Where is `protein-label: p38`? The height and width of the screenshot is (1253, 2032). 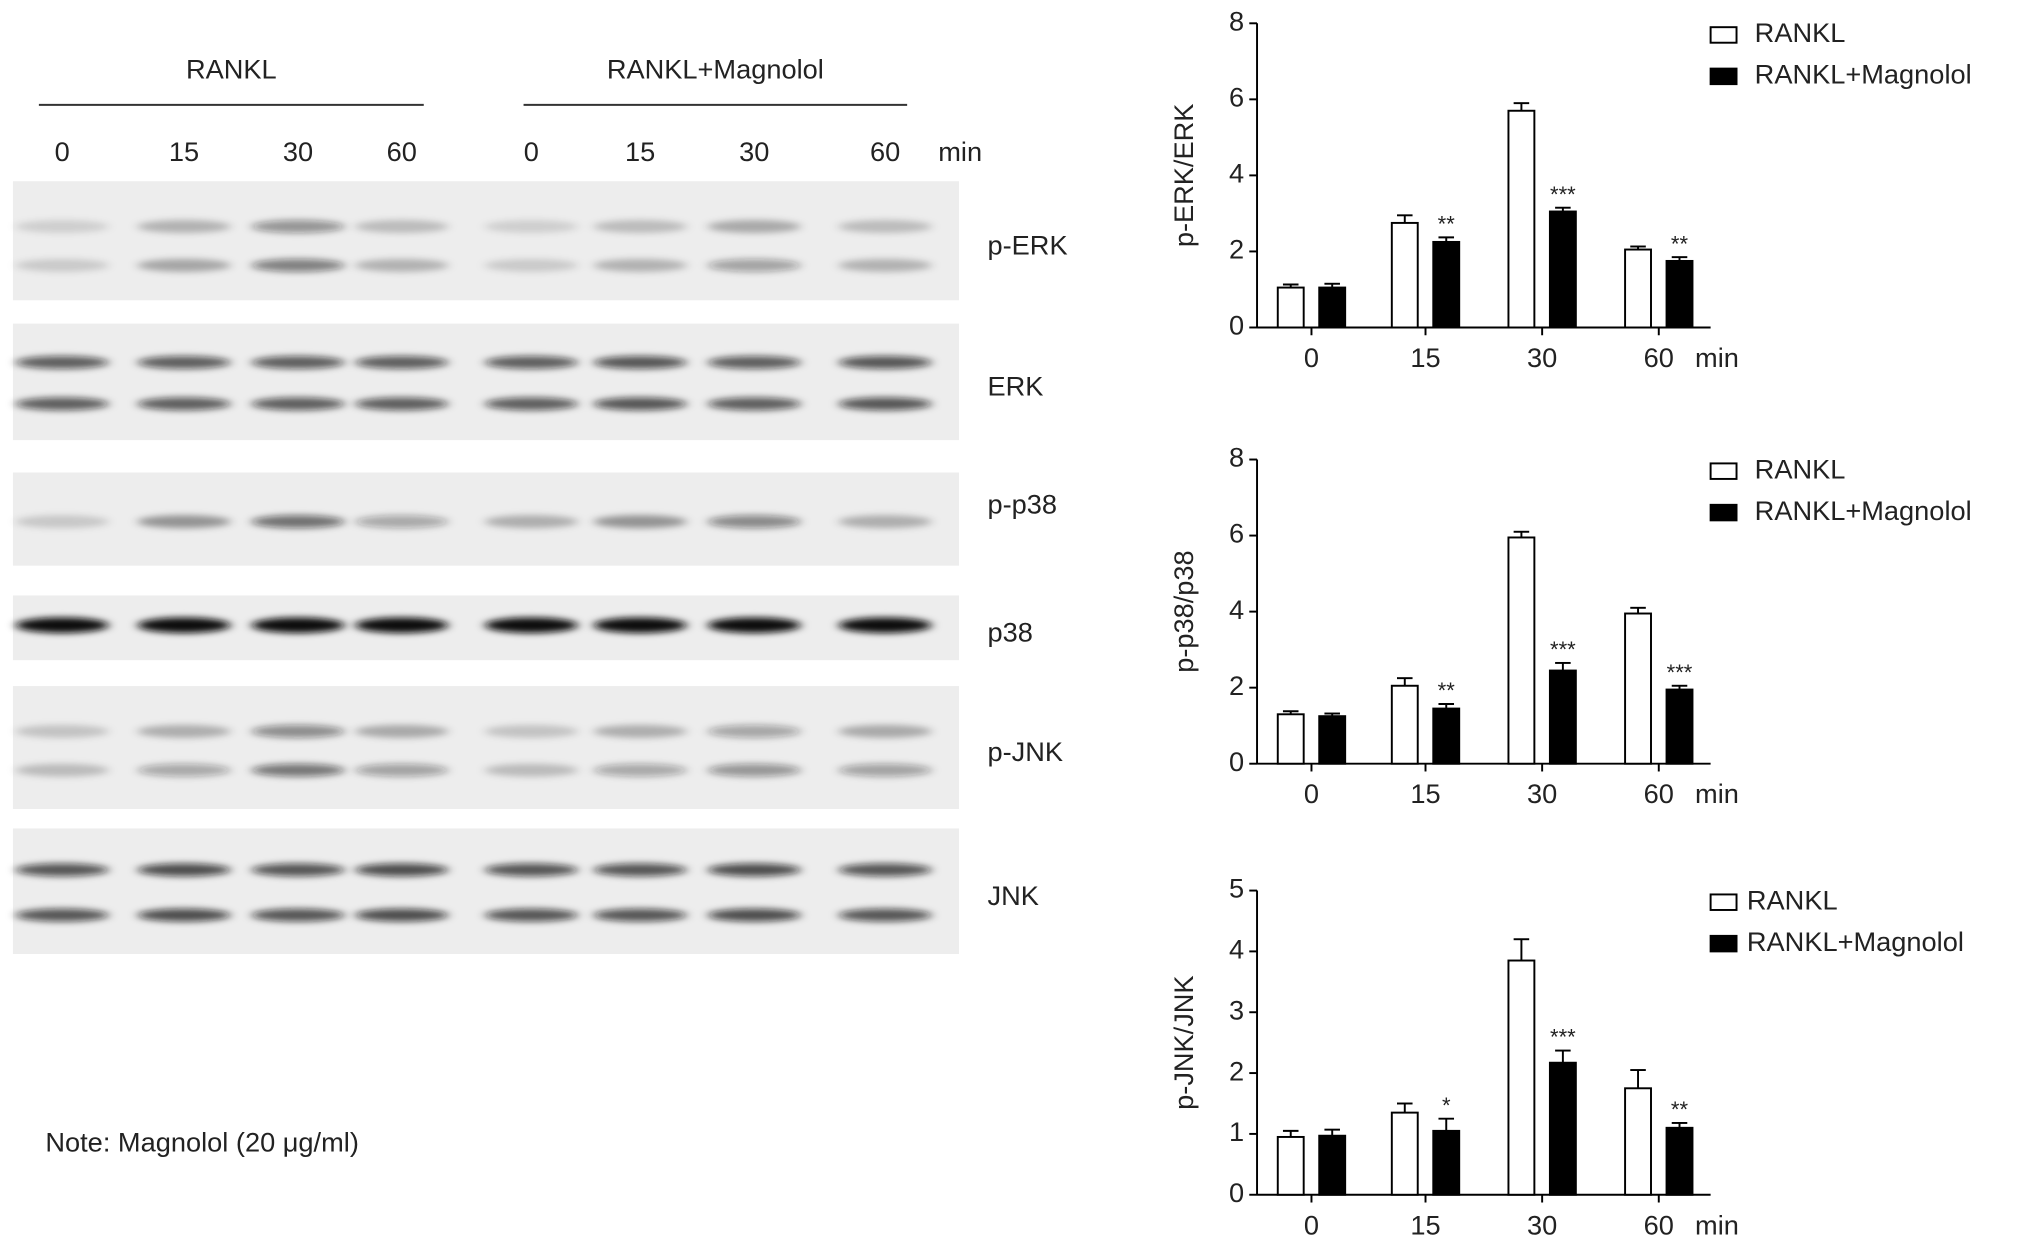
protein-label: p38 is located at coordinates (1009, 631).